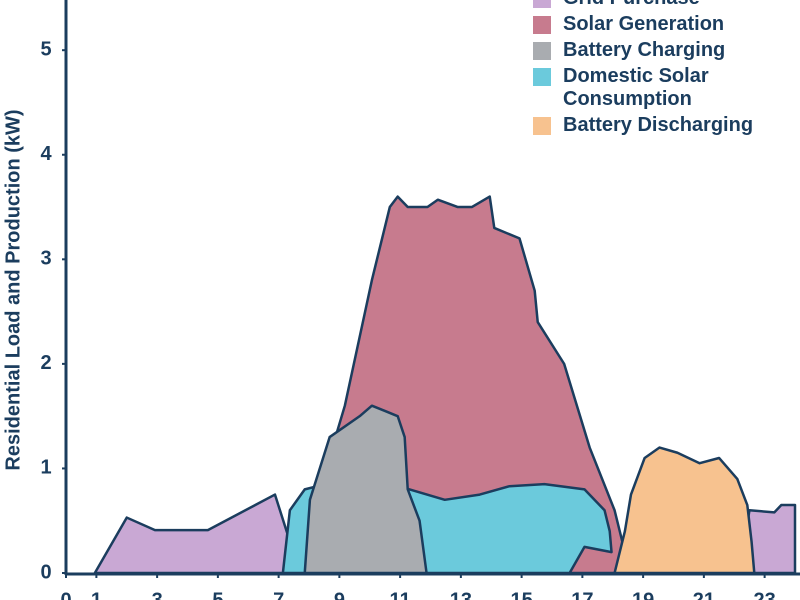 The width and height of the screenshot is (800, 600). What do you see at coordinates (45, 259) in the screenshot?
I see `y-tick-label: 3` at bounding box center [45, 259].